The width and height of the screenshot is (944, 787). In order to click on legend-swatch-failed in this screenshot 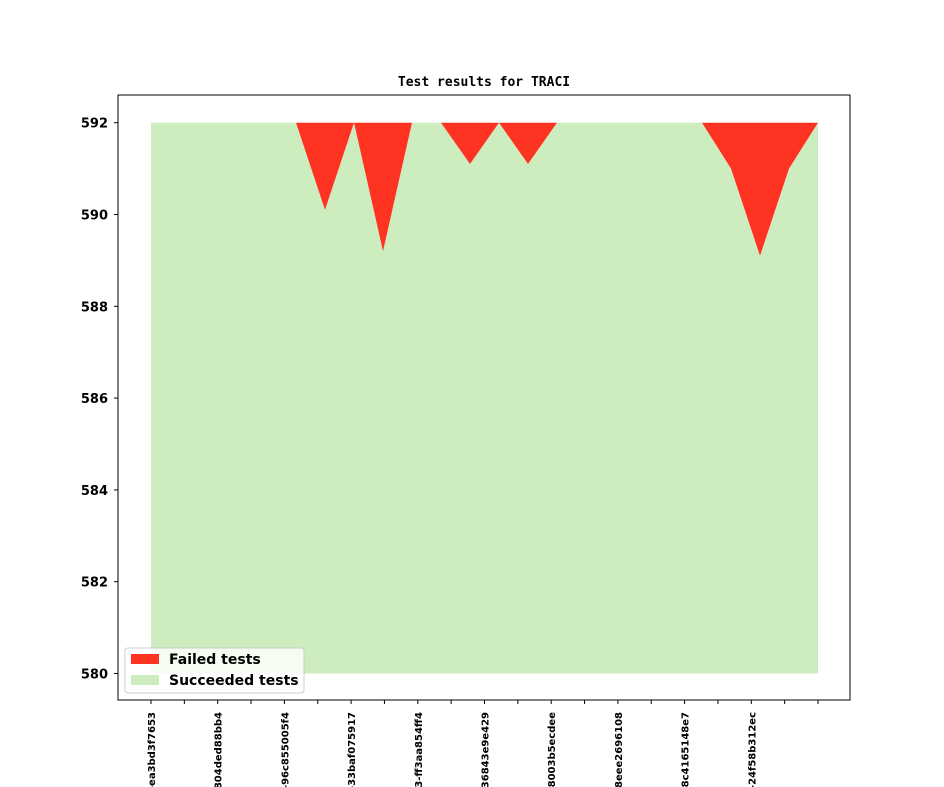, I will do `click(145, 659)`.